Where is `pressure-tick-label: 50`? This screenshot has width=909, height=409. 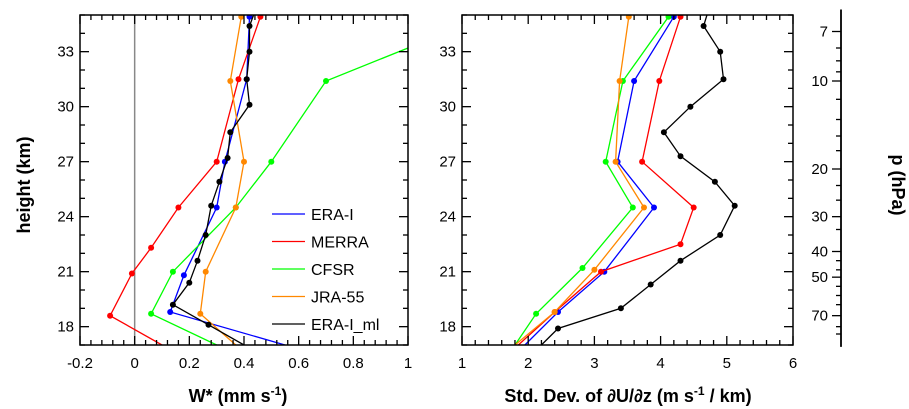 pressure-tick-label: 50 is located at coordinates (819, 277).